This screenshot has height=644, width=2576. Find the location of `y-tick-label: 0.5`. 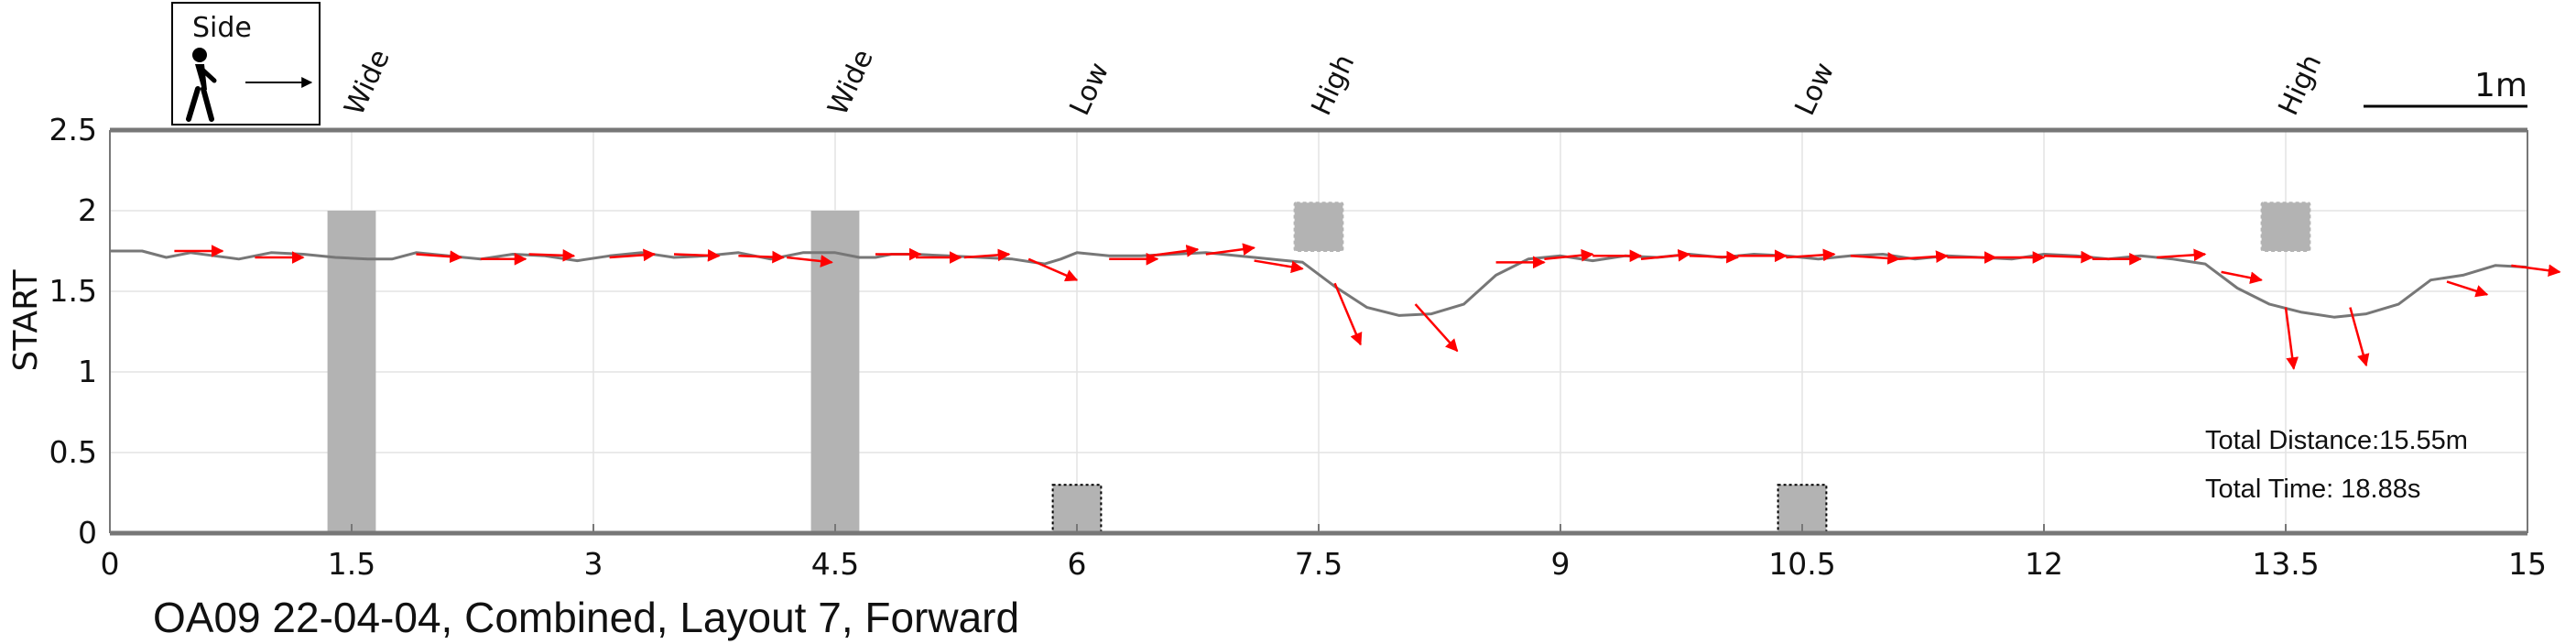

y-tick-label: 0.5 is located at coordinates (73, 452).